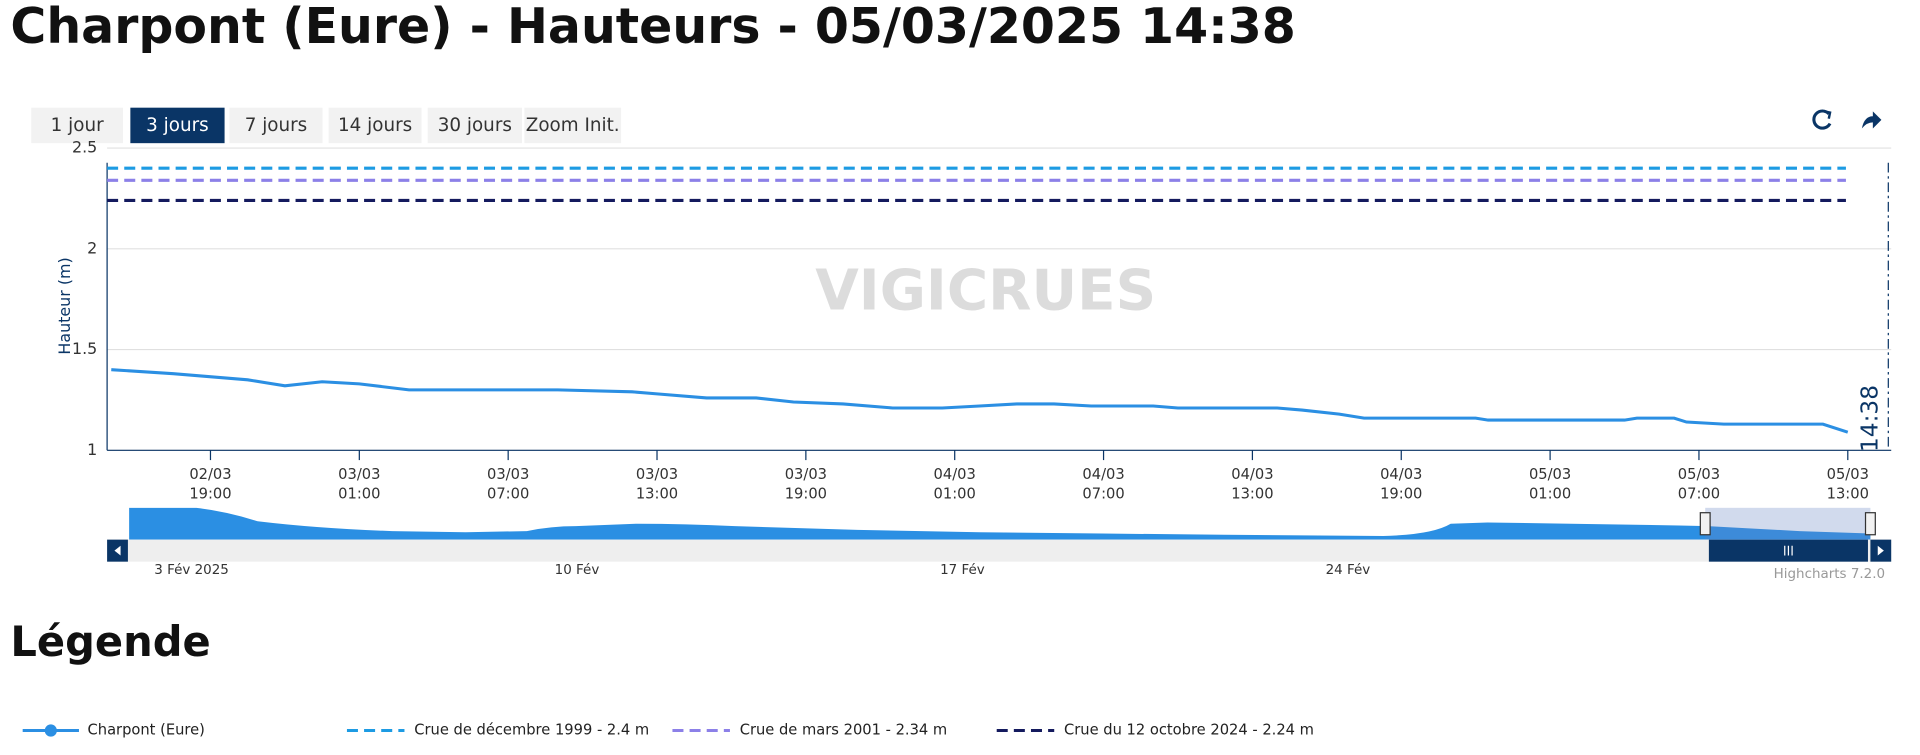  Describe the element at coordinates (1822, 119) in the screenshot. I see `refresh-button` at that location.